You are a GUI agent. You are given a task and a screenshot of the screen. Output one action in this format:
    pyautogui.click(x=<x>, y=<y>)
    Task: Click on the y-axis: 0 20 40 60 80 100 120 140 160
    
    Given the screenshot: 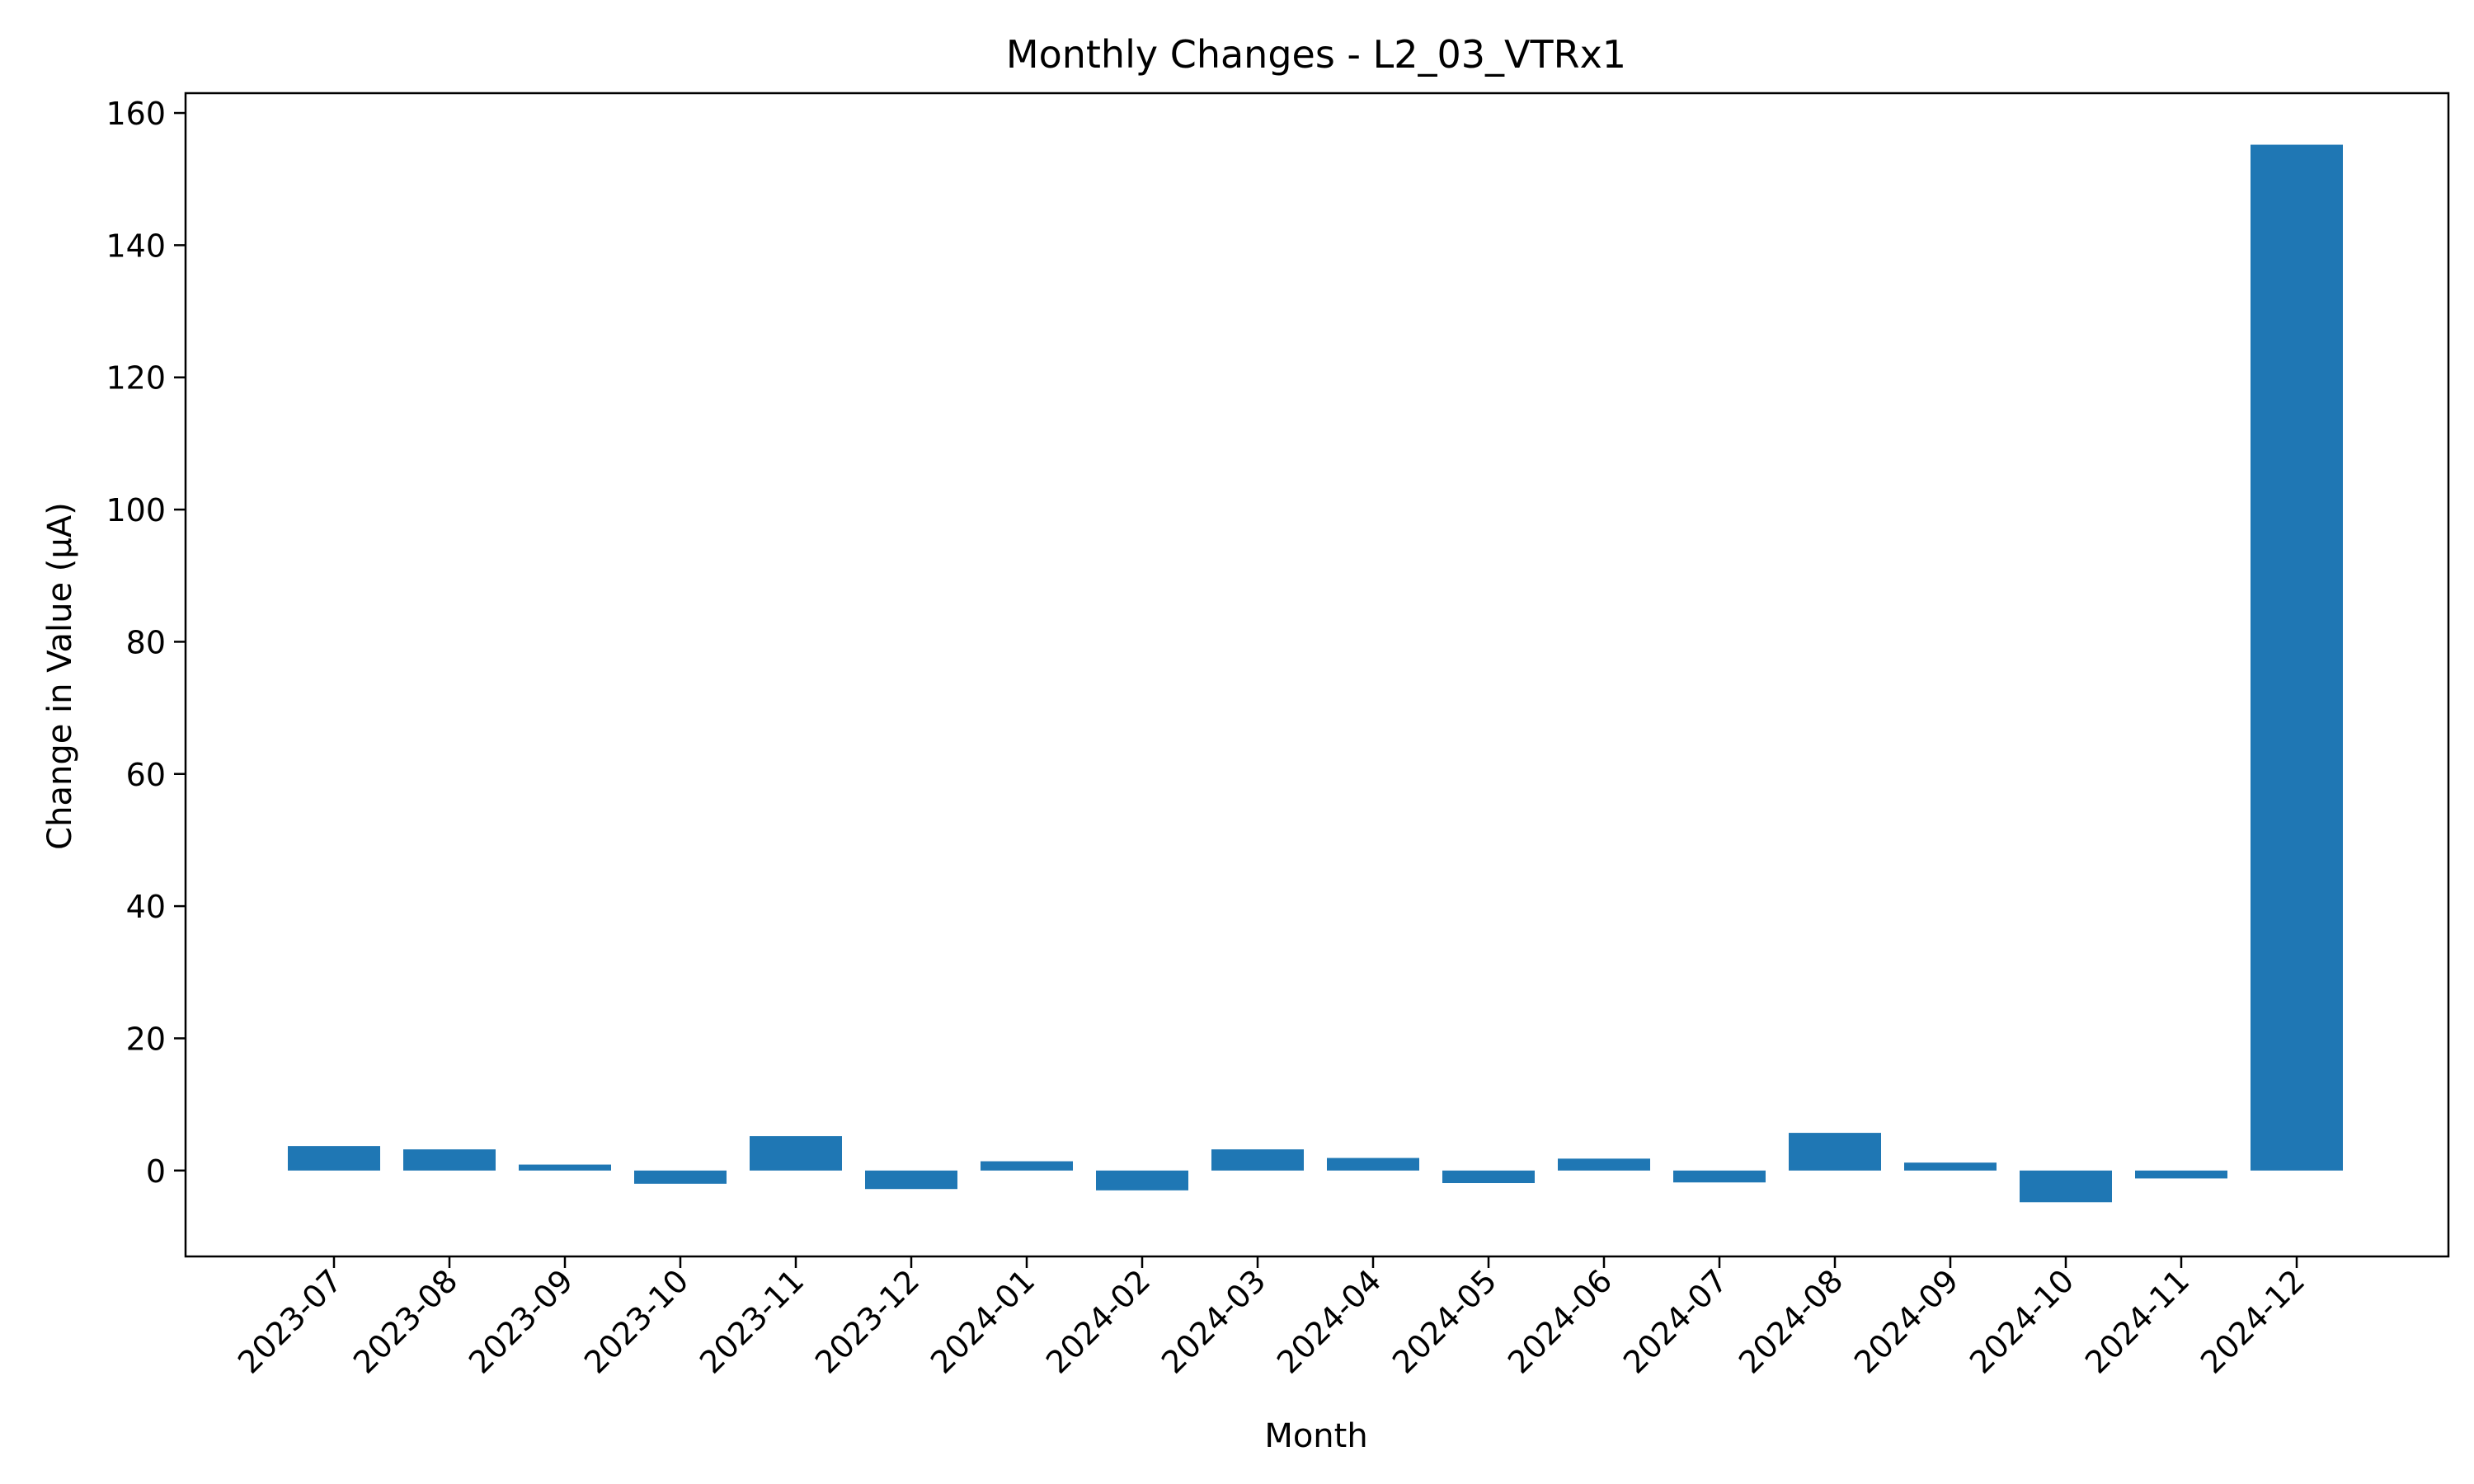 What is the action you would take?
    pyautogui.click(x=146, y=643)
    